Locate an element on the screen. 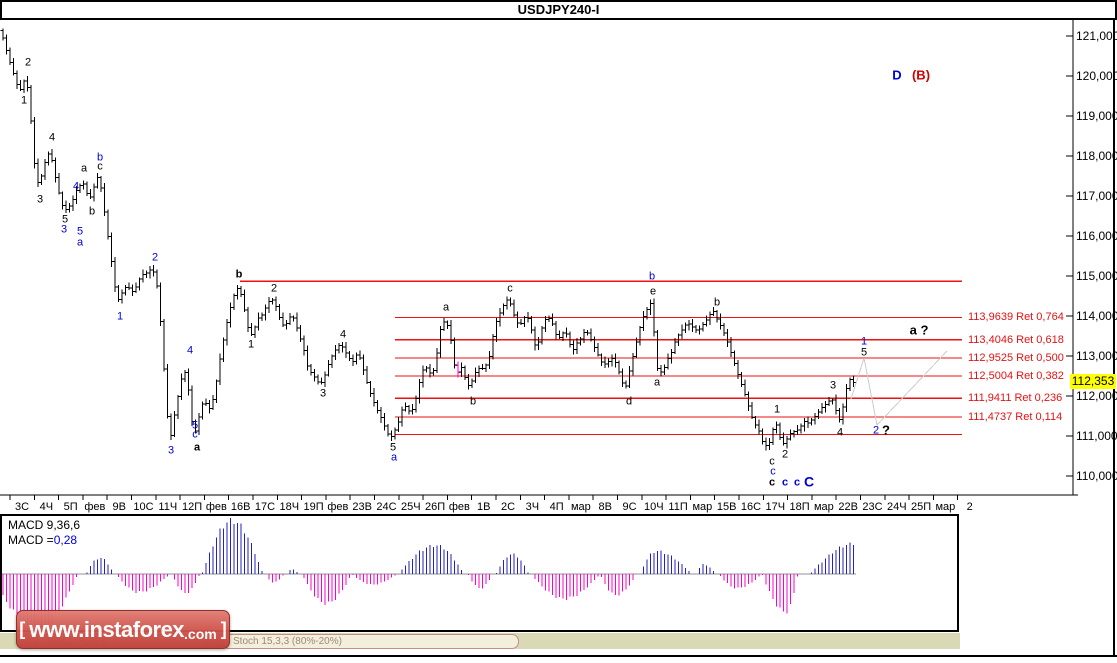 This screenshot has height=663, width=1117. macd-indicator-title: MACD 9,36,6 is located at coordinates (44, 525).